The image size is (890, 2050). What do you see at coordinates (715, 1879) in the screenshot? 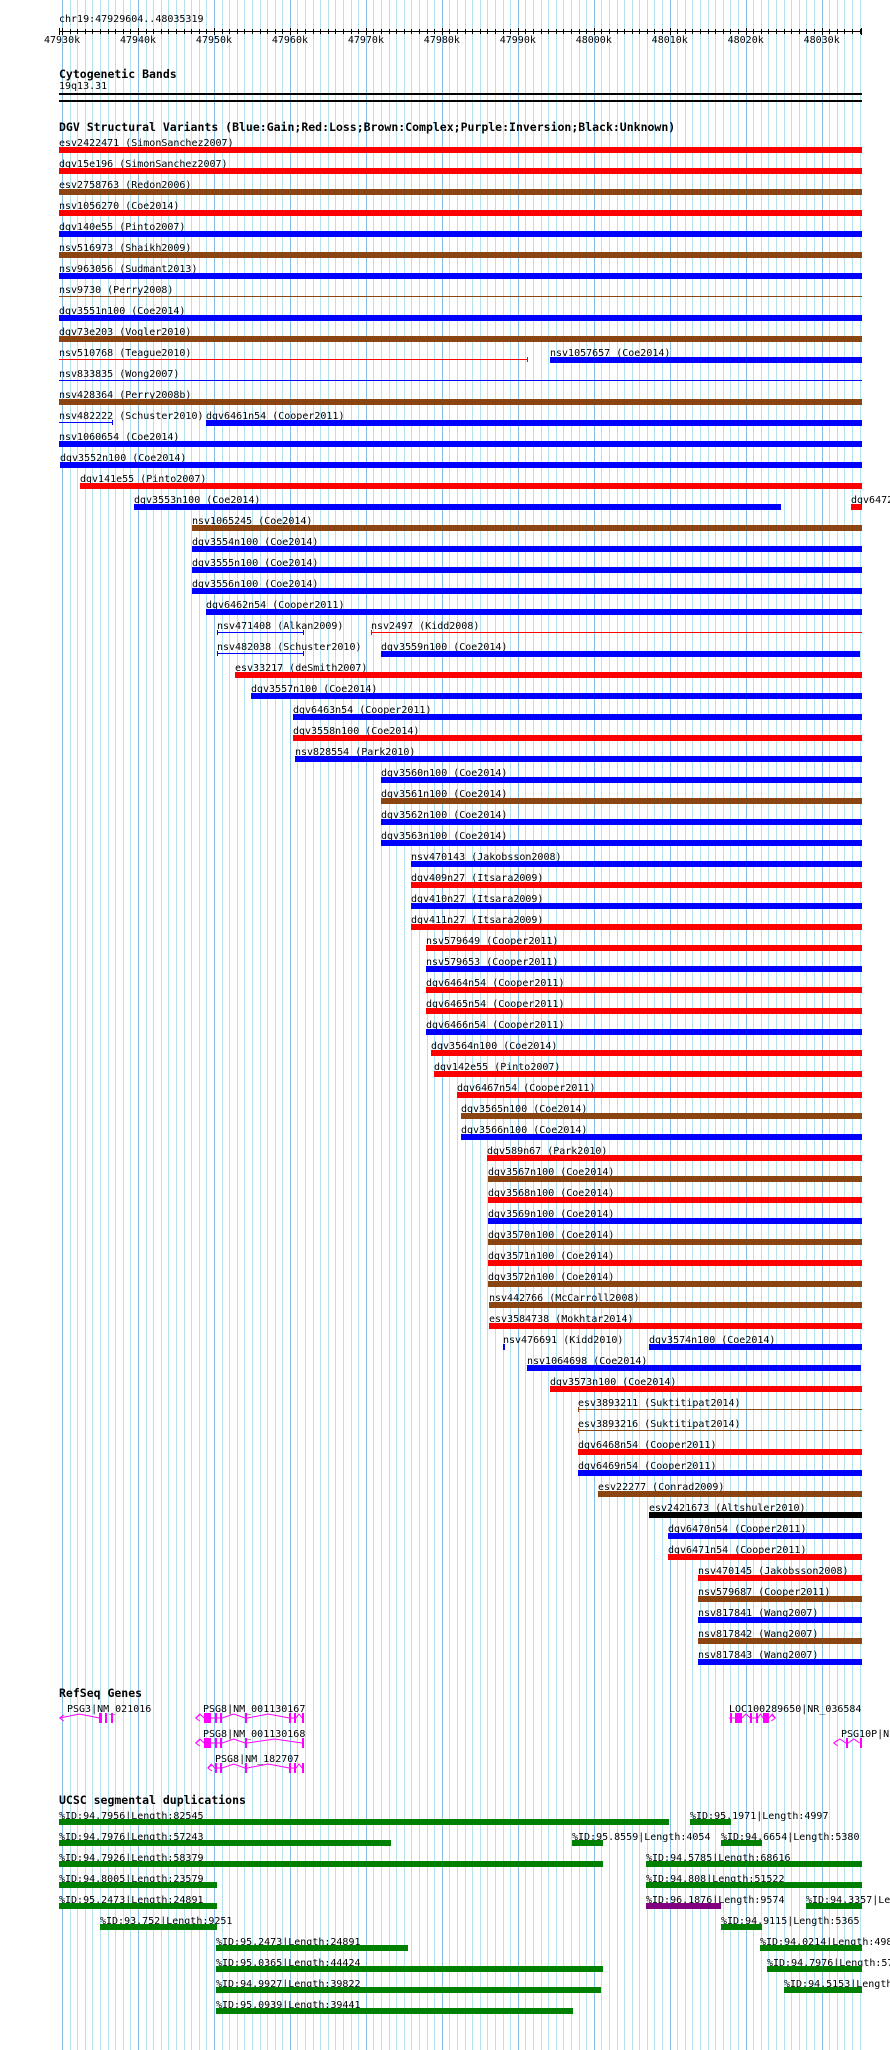
I see `segdup-label: %ID:94.808|Length:51522` at bounding box center [715, 1879].